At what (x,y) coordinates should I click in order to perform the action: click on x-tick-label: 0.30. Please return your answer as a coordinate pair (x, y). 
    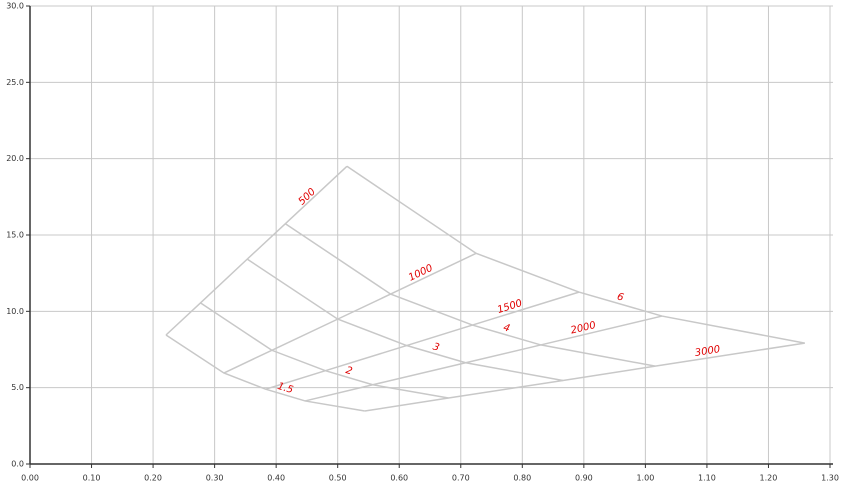
    Looking at the image, I should click on (215, 478).